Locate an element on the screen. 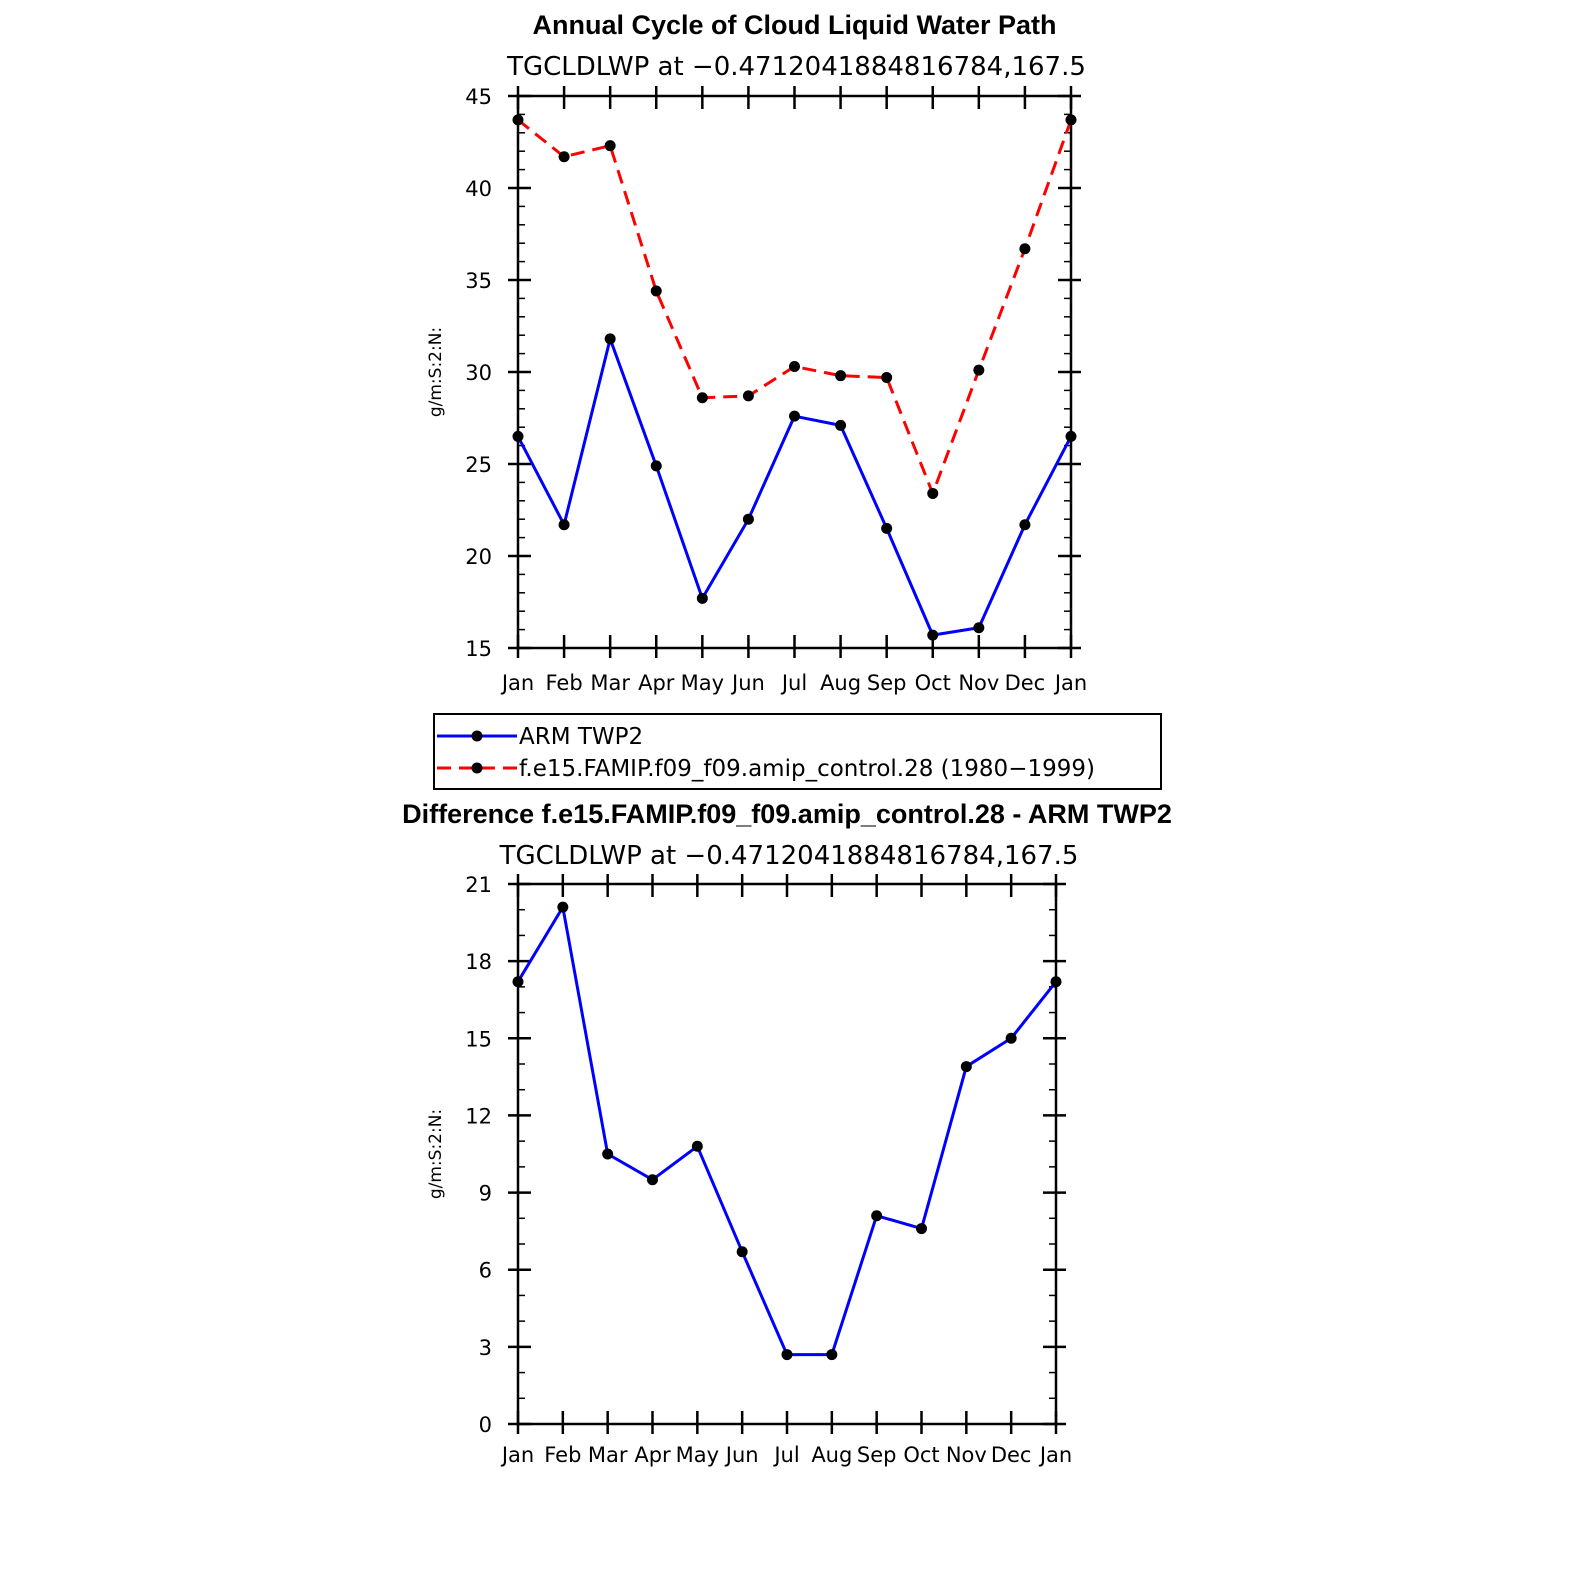 The image size is (1574, 1574). legend-box is located at coordinates (797, 751).